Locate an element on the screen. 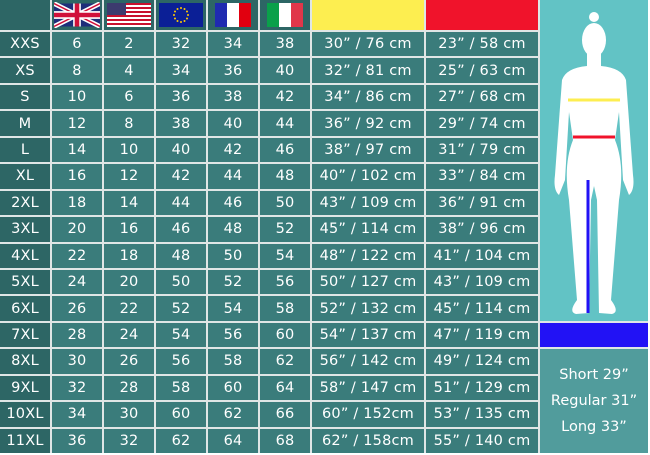 The width and height of the screenshot is (650, 455). fr-size: 38 is located at coordinates (233, 97).